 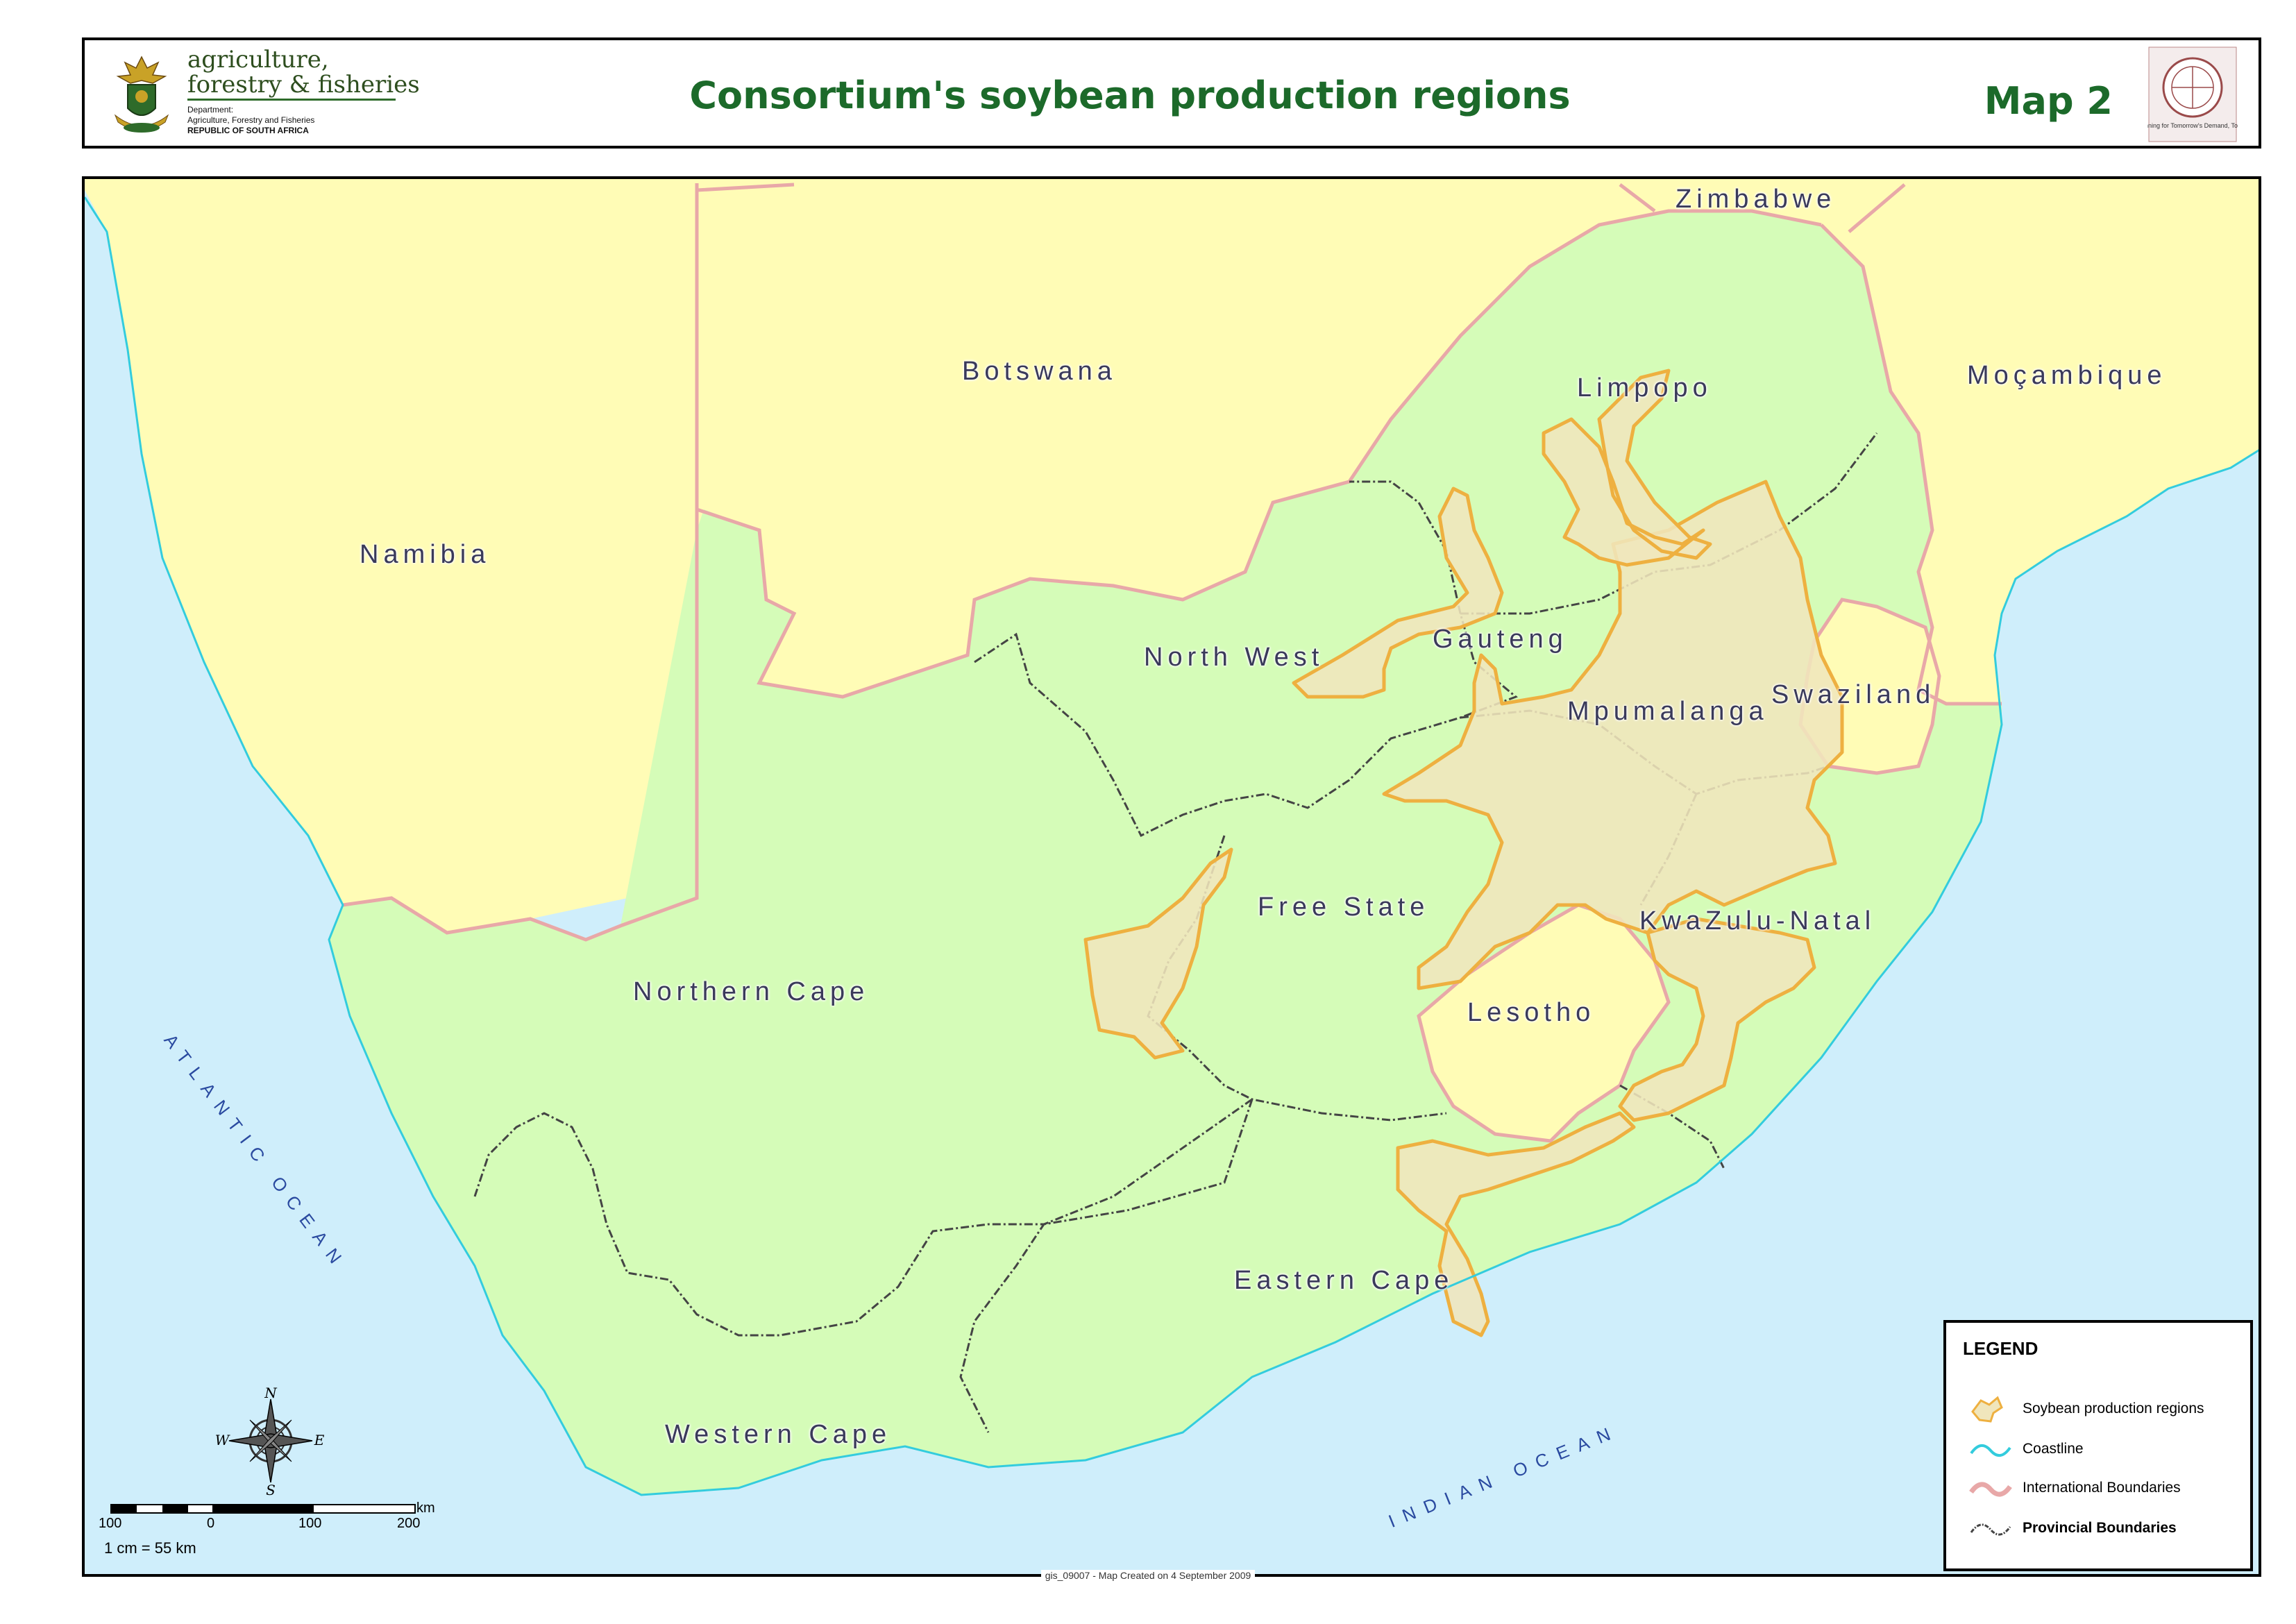 What do you see at coordinates (150, 1548) in the screenshot?
I see `scale-ratio: 1 cm = 55 km` at bounding box center [150, 1548].